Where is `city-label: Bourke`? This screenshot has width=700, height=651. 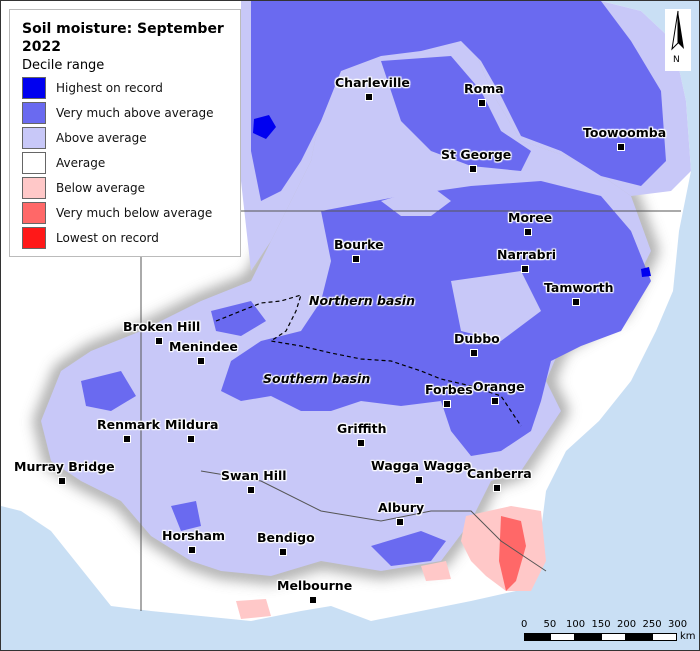
city-label: Bourke is located at coordinates (359, 244).